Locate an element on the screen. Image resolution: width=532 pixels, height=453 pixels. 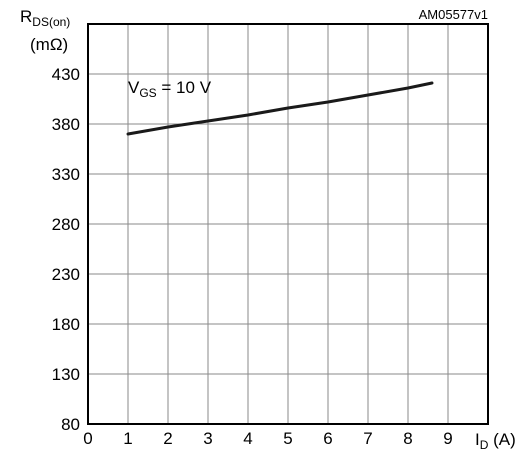
series-layer is located at coordinates (280, 108).